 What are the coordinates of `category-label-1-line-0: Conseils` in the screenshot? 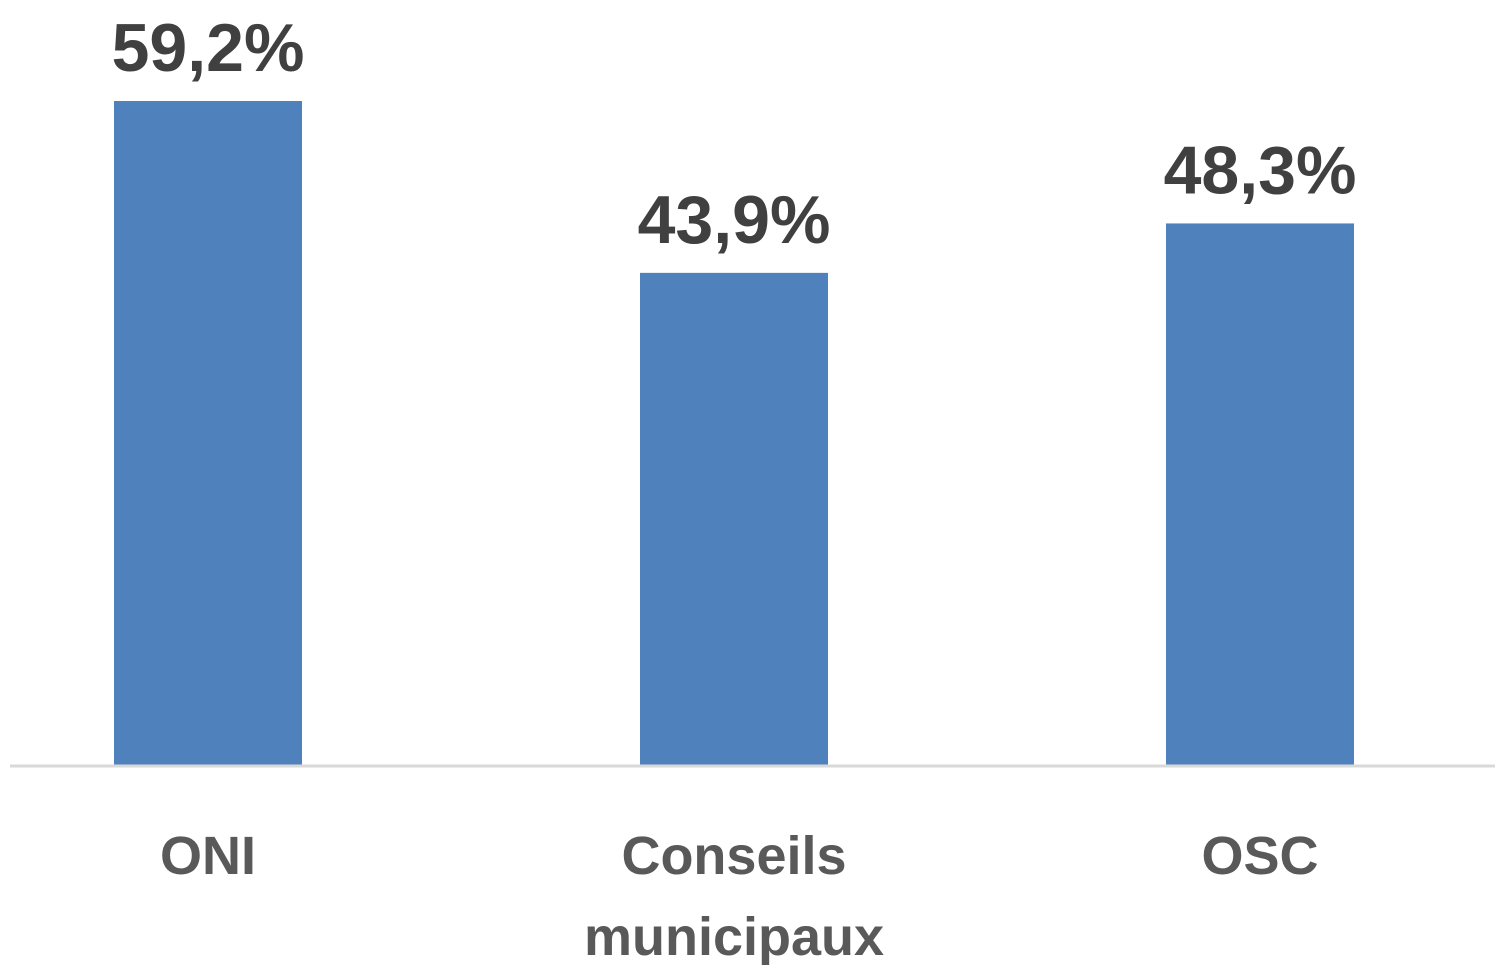 It's located at (733, 856).